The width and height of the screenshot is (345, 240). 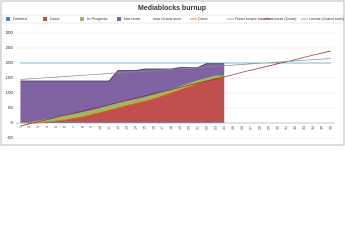 I want to click on x-tick-label: 29, so click(x=268, y=128).